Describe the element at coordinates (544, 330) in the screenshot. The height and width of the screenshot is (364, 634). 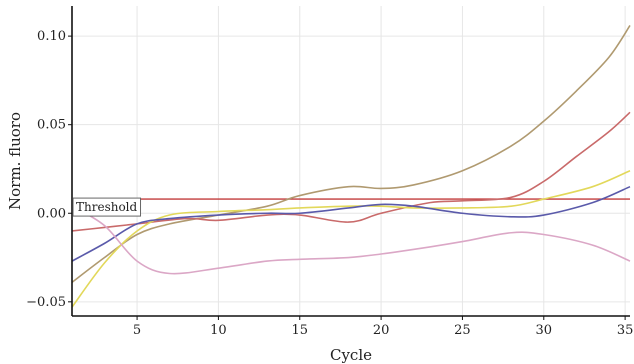
I see `x-tick-label-5: 30` at that location.